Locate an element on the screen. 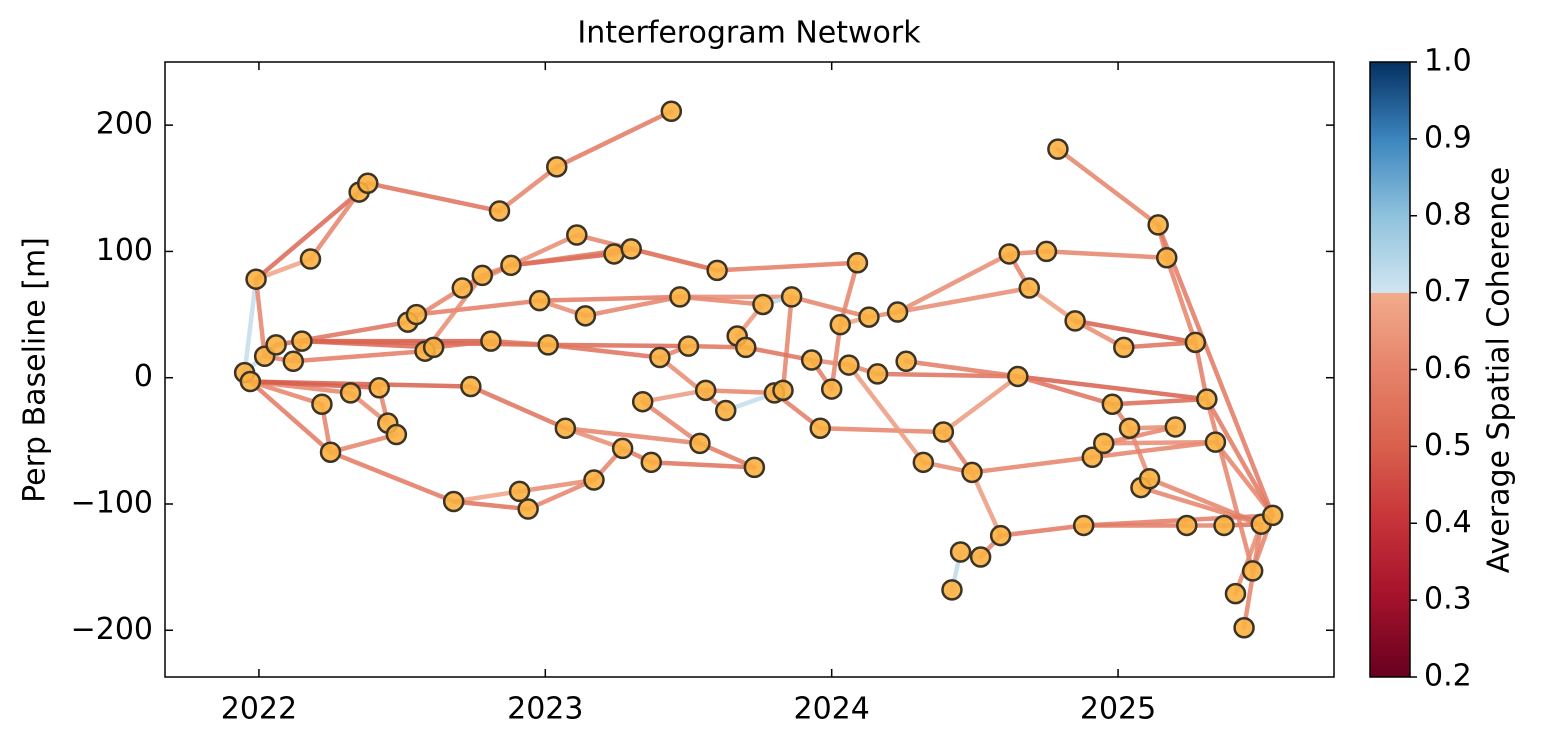 The height and width of the screenshot is (741, 1541). y-tick-label: 100 is located at coordinates (124, 250).